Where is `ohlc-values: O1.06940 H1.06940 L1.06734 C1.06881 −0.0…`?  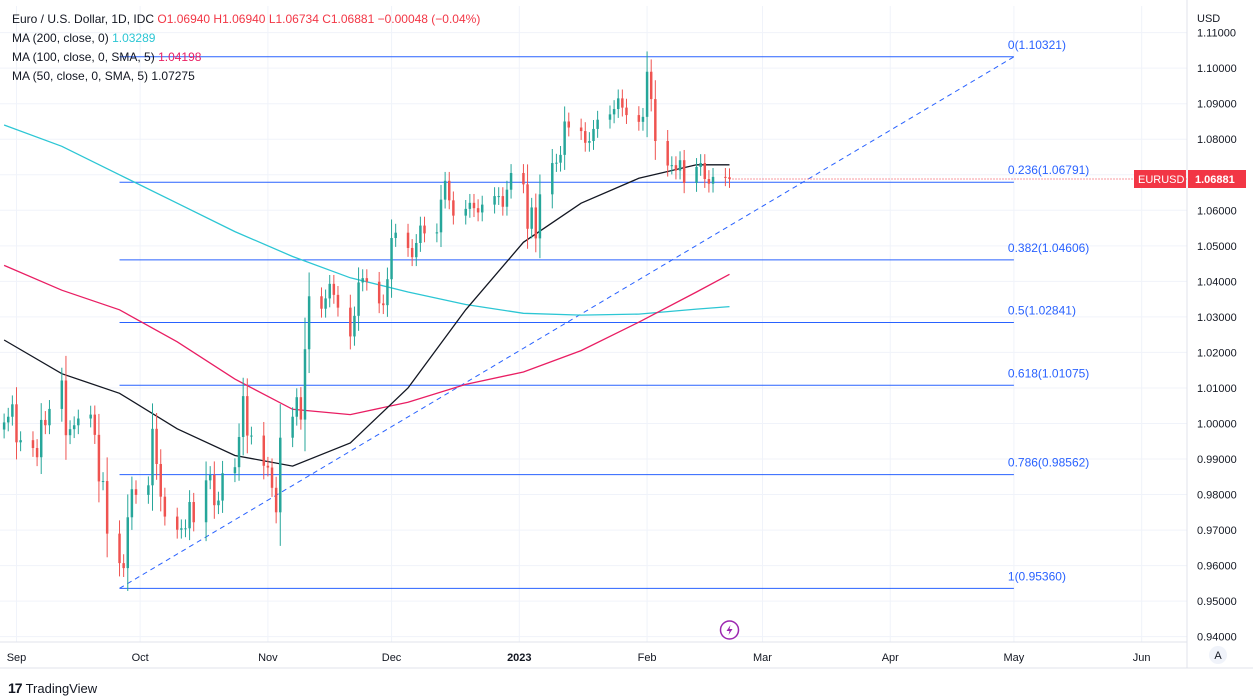 ohlc-values: O1.06940 H1.06940 L1.06734 C1.06881 −0.0… is located at coordinates (319, 19).